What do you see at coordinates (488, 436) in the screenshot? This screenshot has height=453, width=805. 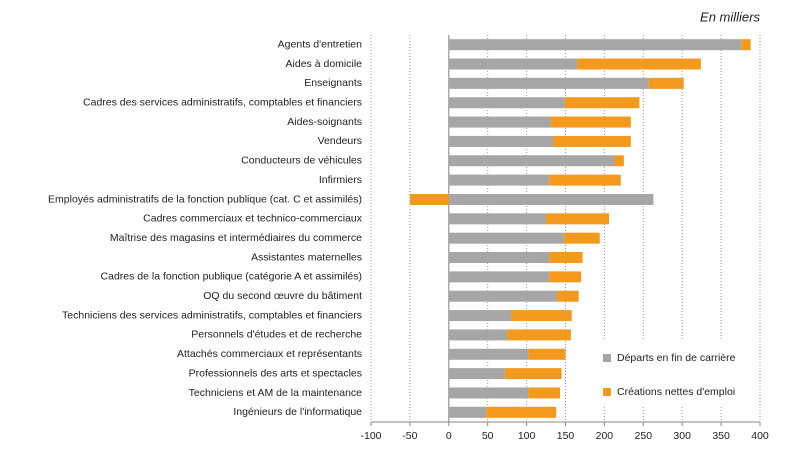 I see `x-tick-label: 50` at bounding box center [488, 436].